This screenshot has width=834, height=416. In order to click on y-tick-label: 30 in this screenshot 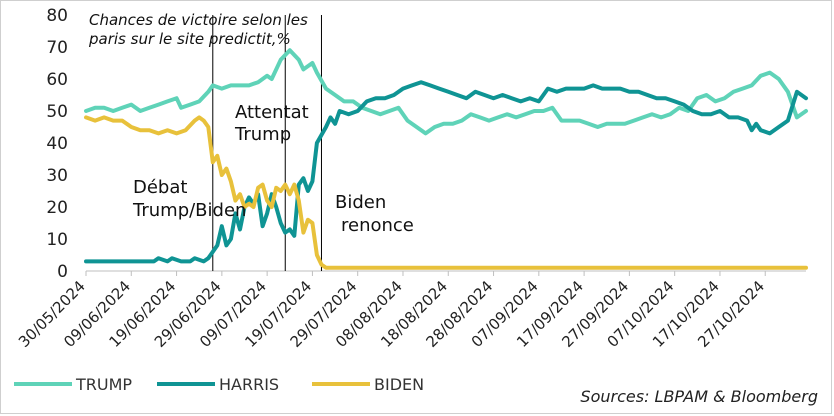, I will do `click(57, 176)`.